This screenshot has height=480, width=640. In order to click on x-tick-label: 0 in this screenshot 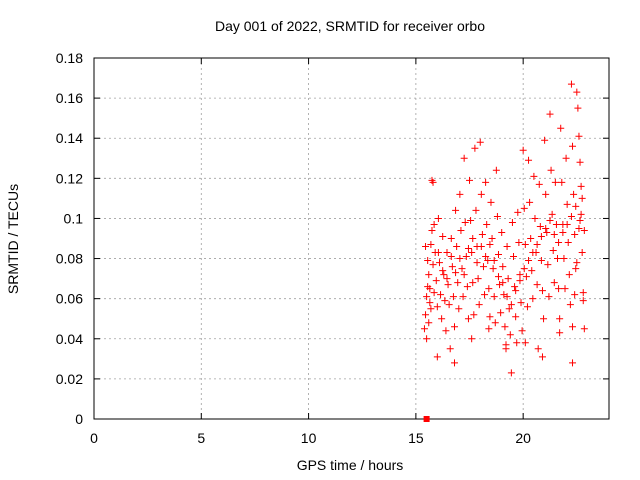, I will do `click(94, 438)`.